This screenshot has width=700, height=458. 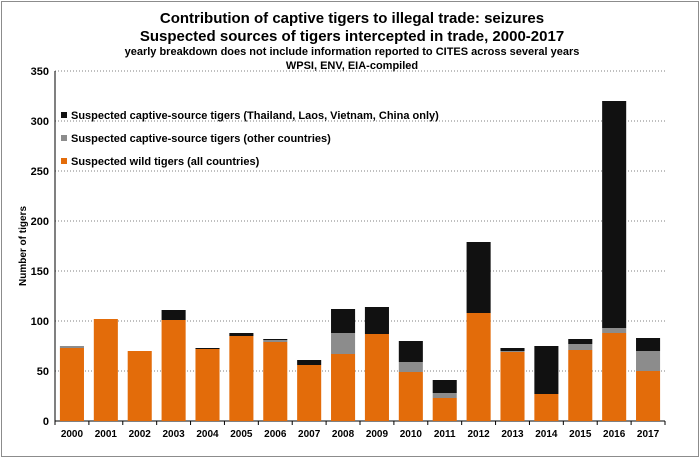 I want to click on x-tick-label: 2010, so click(x=411, y=434).